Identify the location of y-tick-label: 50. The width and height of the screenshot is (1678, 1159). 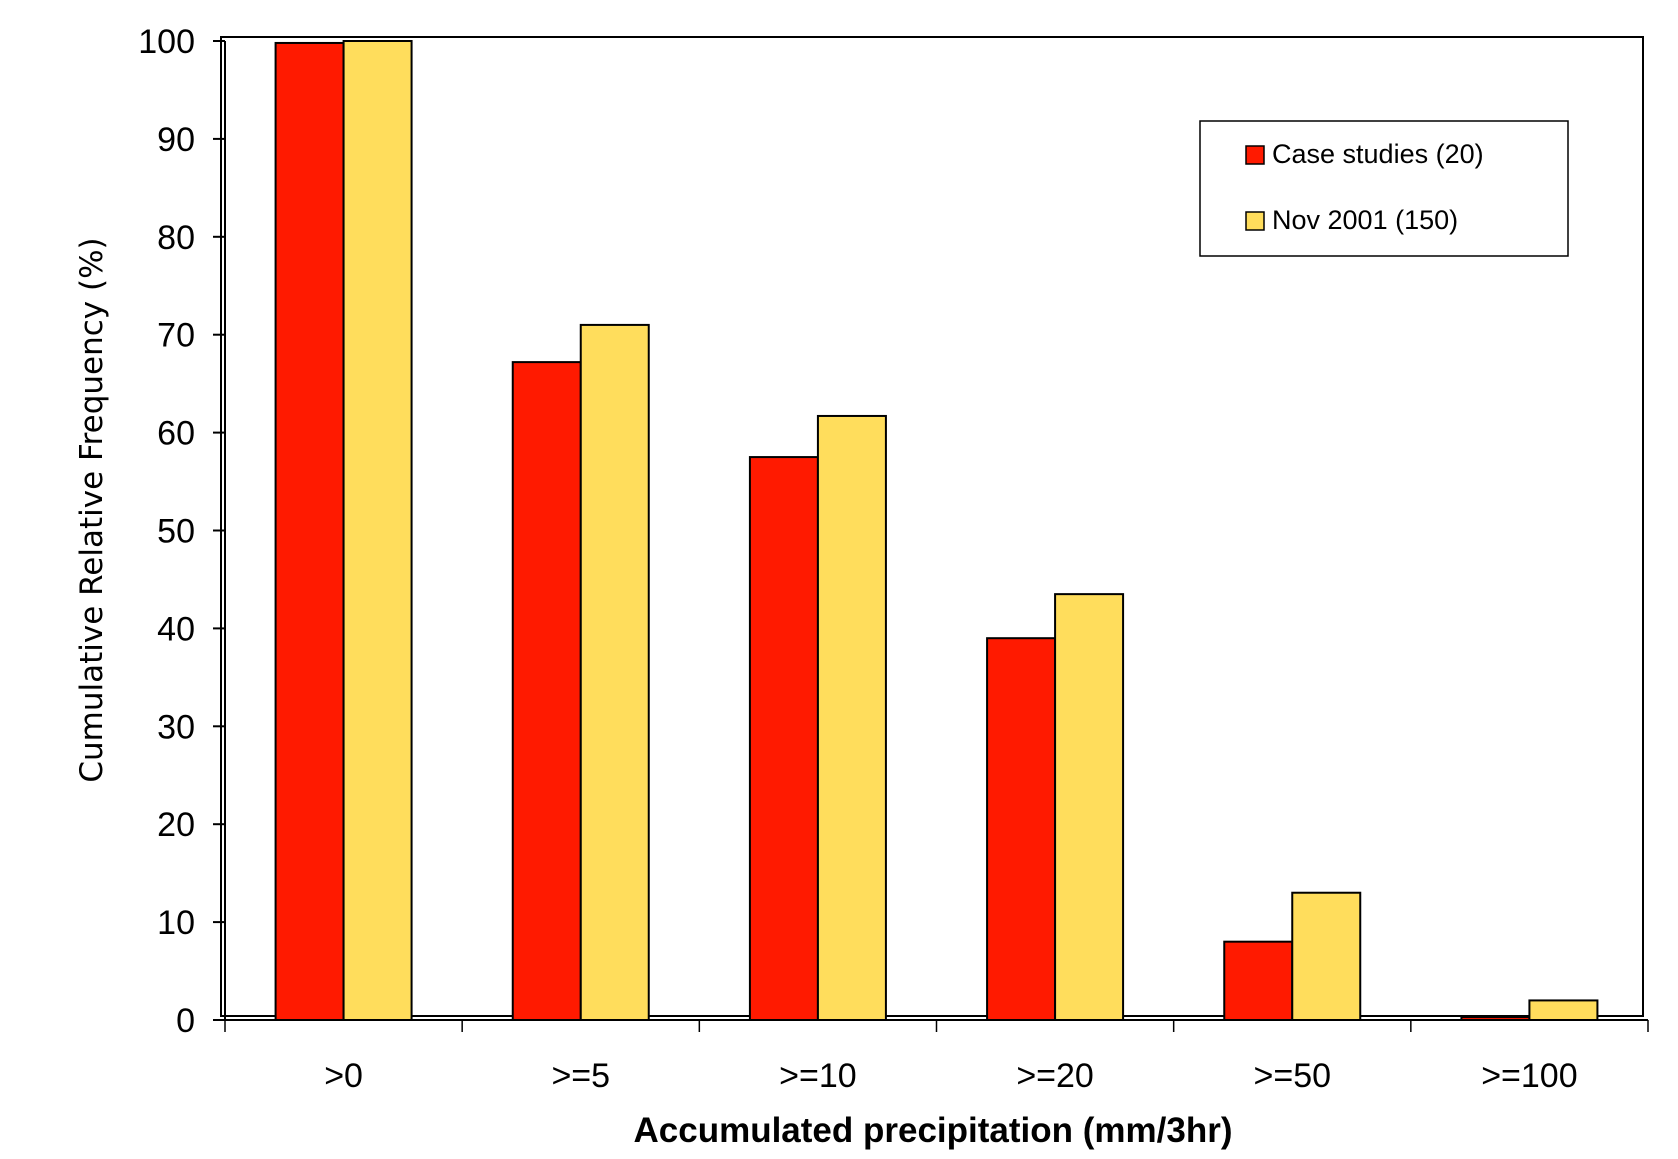
(176, 532).